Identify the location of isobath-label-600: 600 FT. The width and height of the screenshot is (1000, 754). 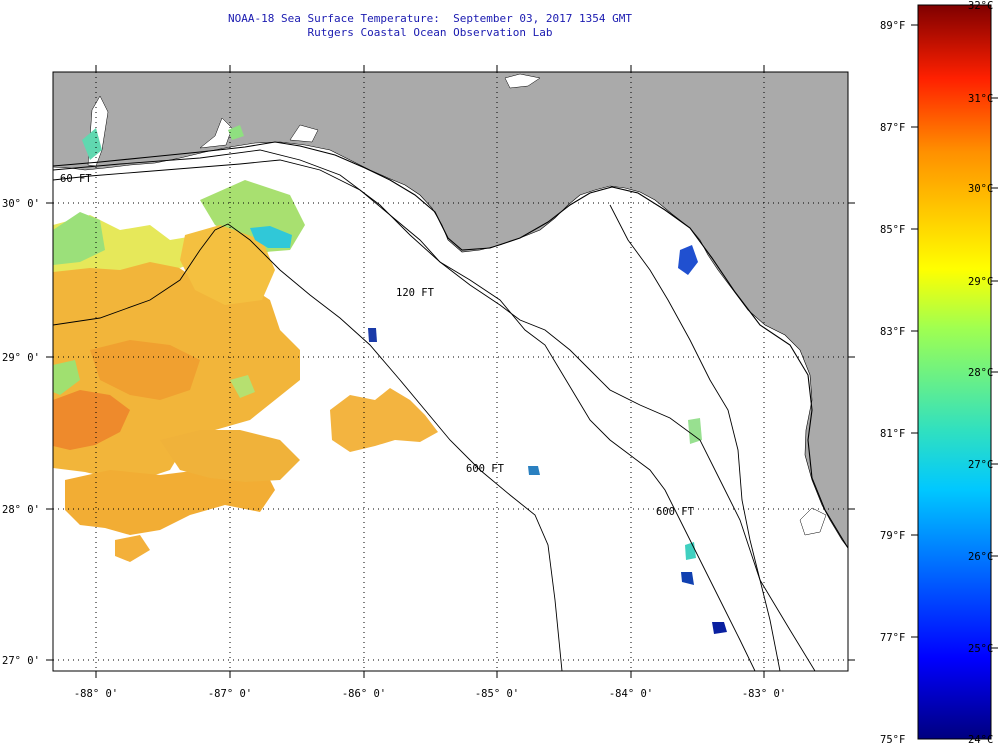
(485, 469).